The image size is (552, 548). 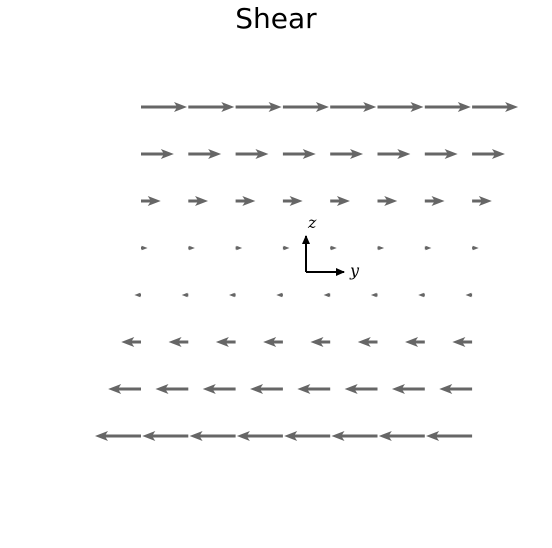 I want to click on z-axis-label: z, so click(x=312, y=222).